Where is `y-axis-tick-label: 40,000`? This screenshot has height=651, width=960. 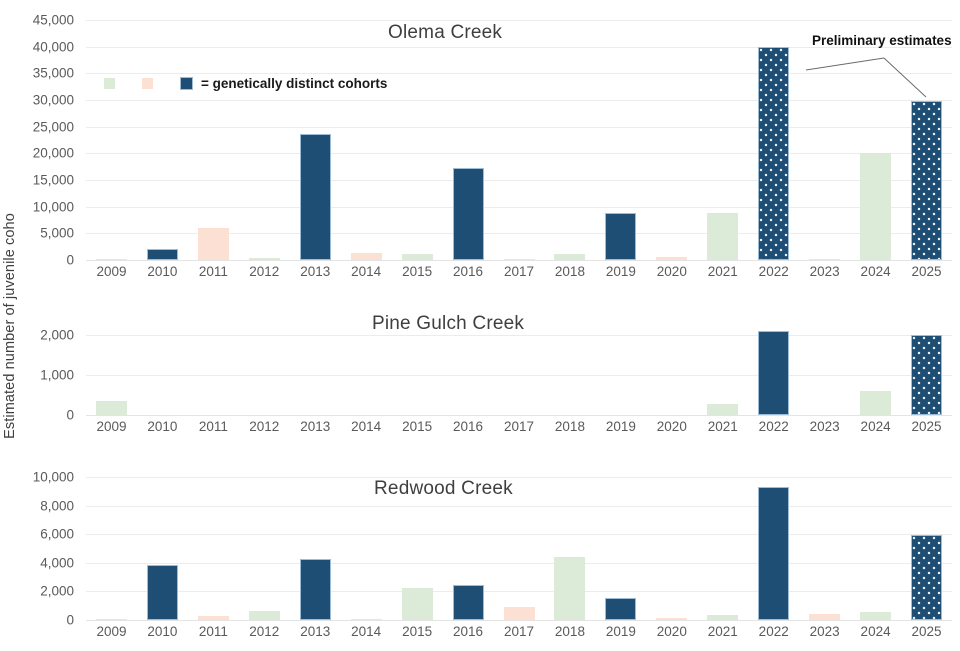 y-axis-tick-label: 40,000 is located at coordinates (53, 47).